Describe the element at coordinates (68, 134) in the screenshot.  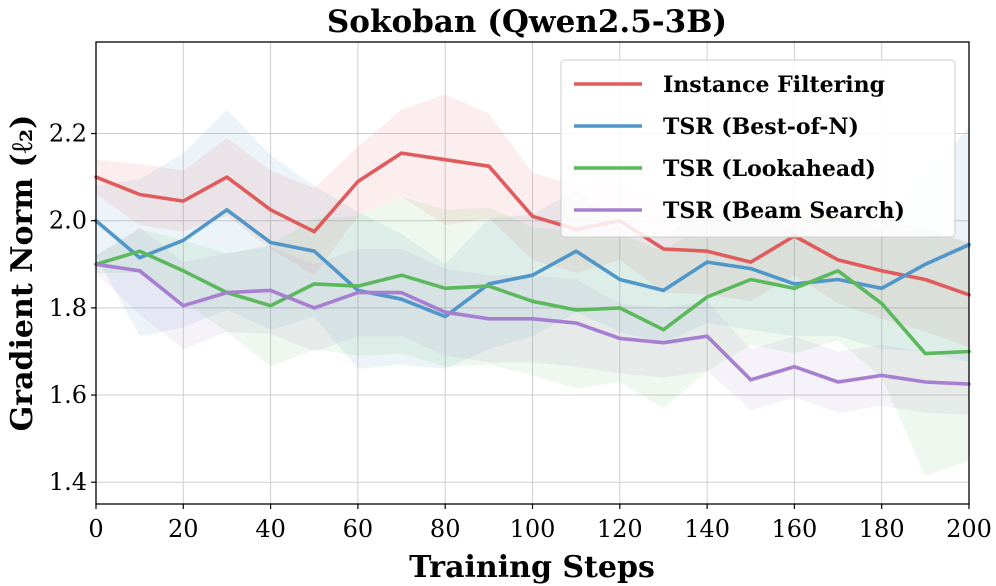
I see `y-tick-label: 2.2` at that location.